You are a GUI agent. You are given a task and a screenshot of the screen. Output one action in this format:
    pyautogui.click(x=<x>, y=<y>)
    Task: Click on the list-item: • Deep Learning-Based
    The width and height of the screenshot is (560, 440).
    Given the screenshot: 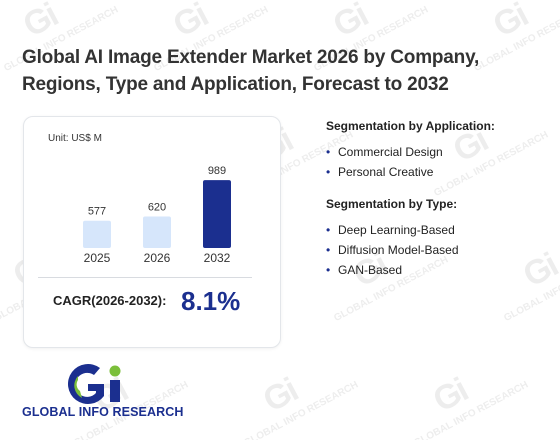 What is the action you would take?
    pyautogui.click(x=436, y=230)
    